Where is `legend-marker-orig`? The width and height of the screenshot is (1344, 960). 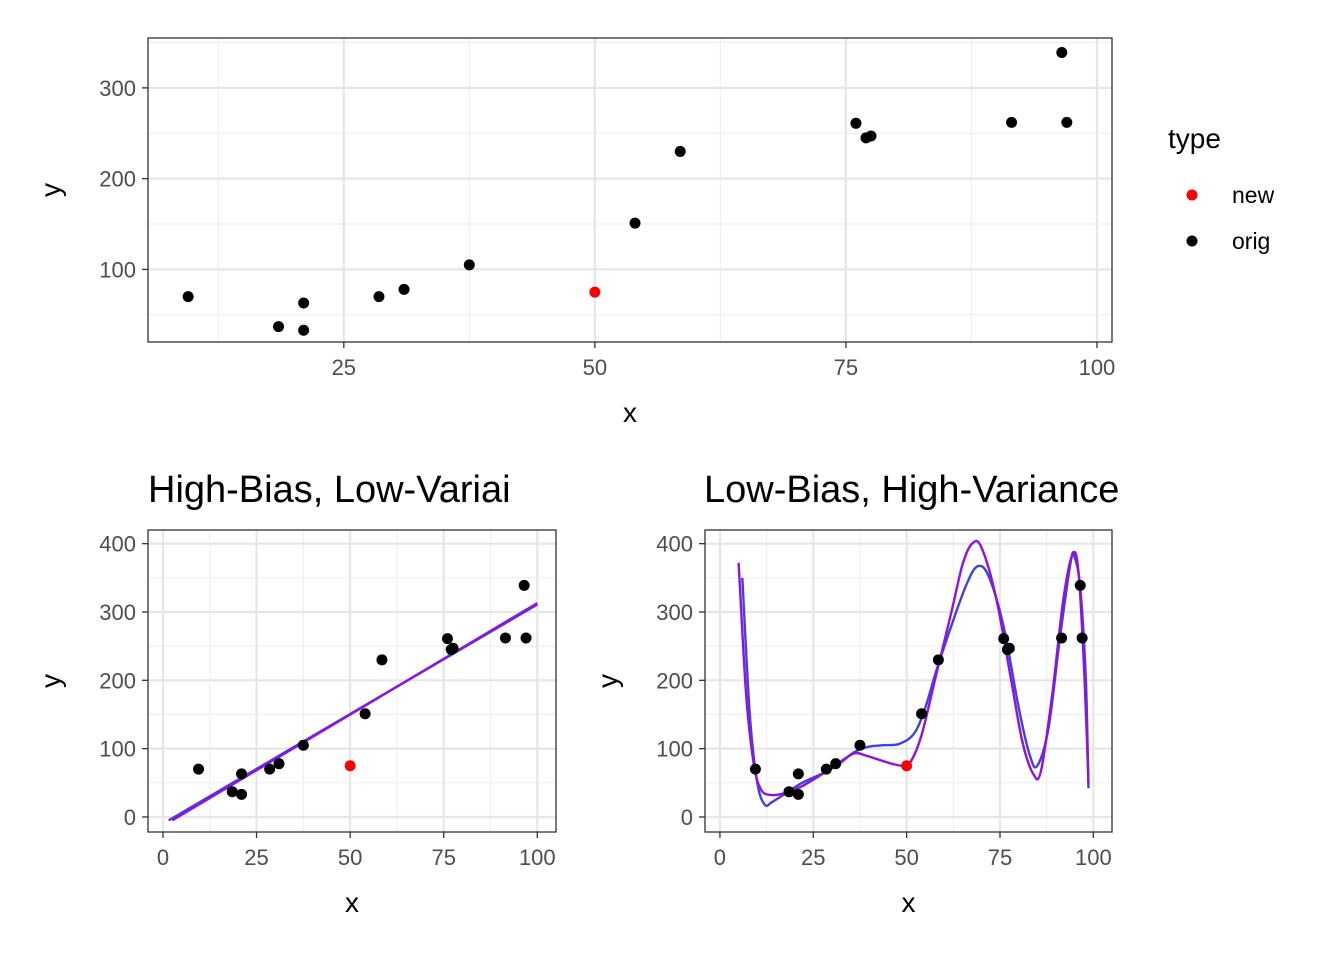
legend-marker-orig is located at coordinates (1192, 241).